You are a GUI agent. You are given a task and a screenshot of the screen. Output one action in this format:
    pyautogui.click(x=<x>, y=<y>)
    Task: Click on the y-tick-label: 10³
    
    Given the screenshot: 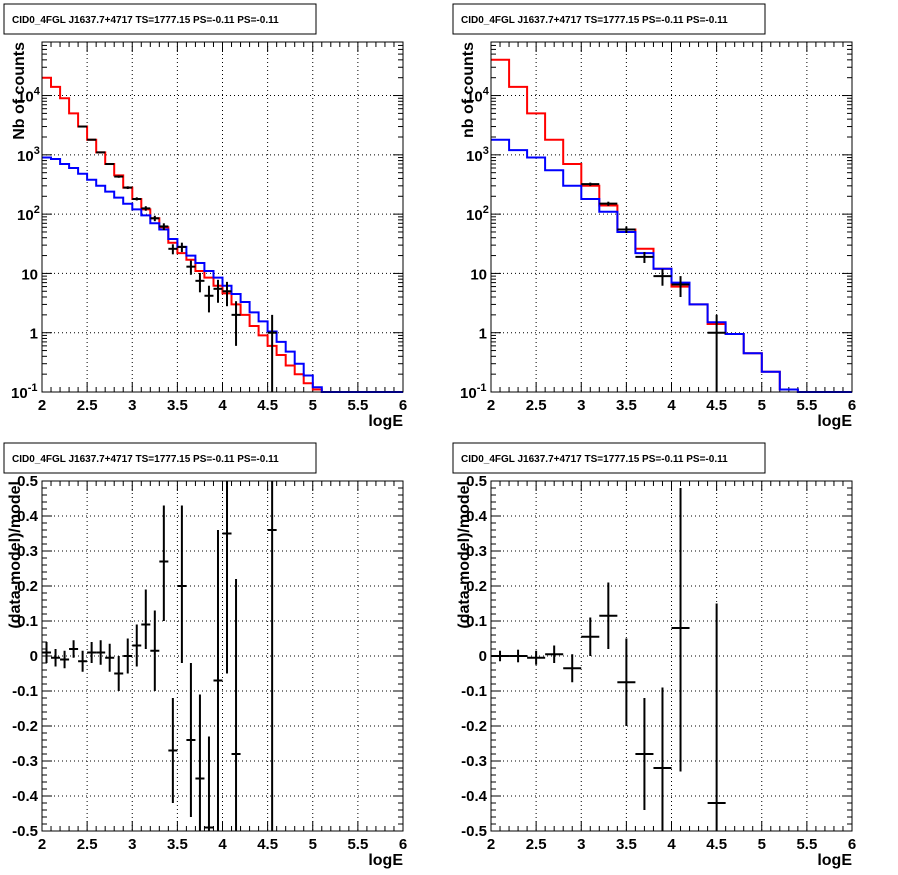 What is the action you would take?
    pyautogui.click(x=28, y=155)
    